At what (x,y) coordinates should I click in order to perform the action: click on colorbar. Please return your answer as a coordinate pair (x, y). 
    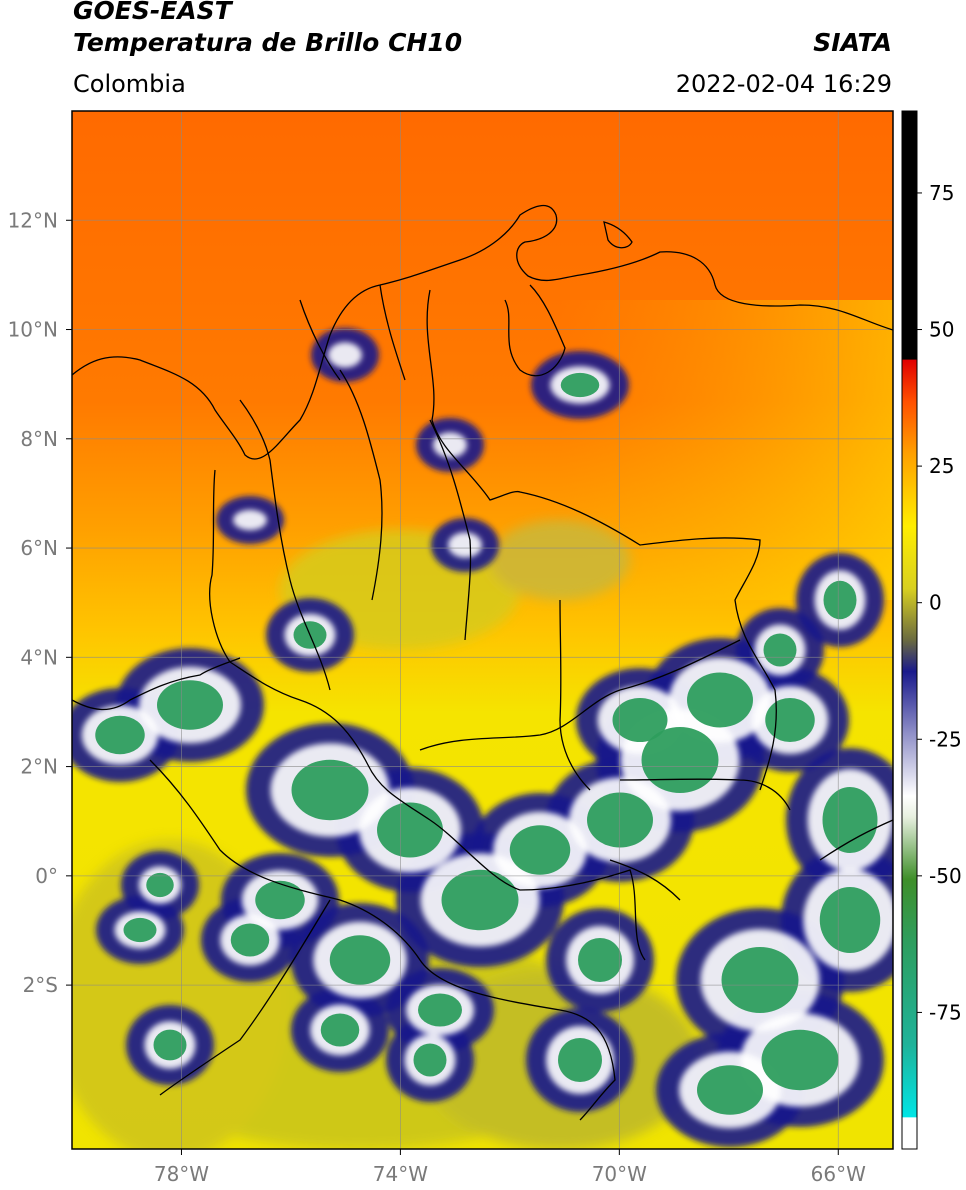
    Looking at the image, I should click on (909, 630).